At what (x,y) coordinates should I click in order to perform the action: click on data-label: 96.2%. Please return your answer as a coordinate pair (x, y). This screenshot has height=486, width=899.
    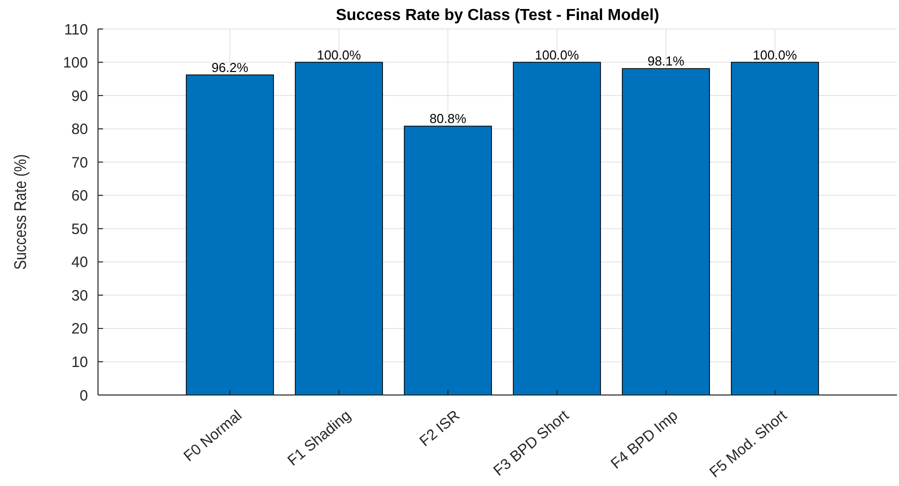
    Looking at the image, I should click on (230, 67).